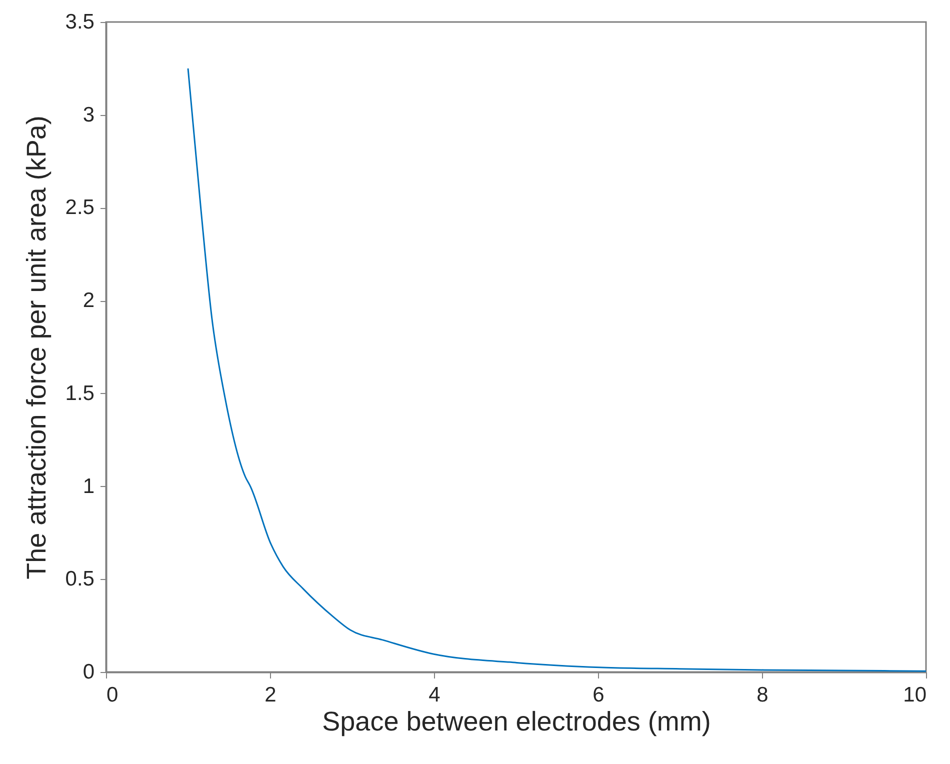 The width and height of the screenshot is (950, 764). Describe the element at coordinates (79, 579) in the screenshot. I see `y-tick-label: 0.5` at that location.